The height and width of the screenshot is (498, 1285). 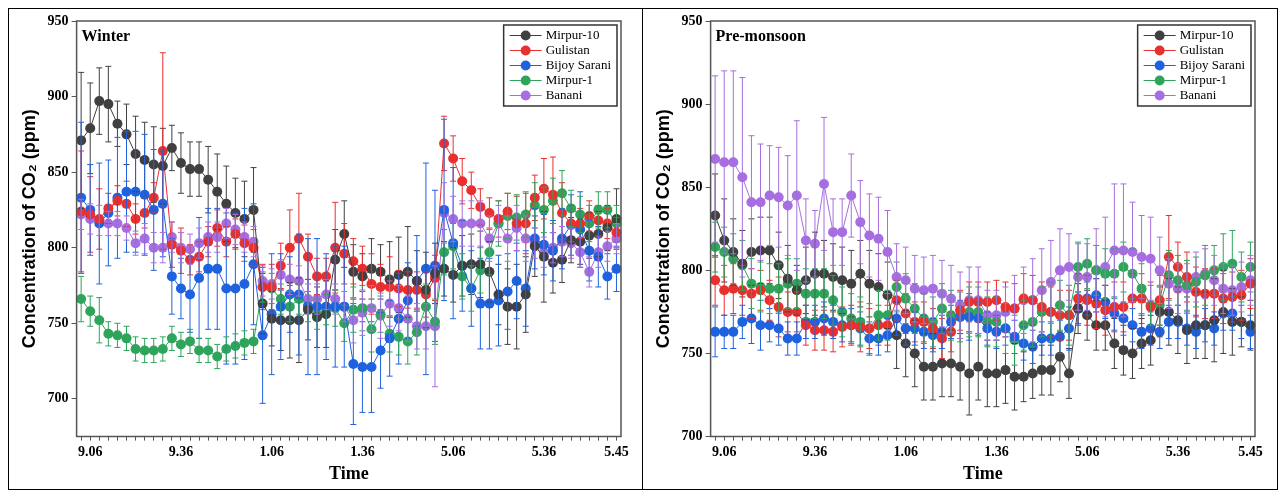 I want to click on chart-title: Winter, so click(x=106, y=36).